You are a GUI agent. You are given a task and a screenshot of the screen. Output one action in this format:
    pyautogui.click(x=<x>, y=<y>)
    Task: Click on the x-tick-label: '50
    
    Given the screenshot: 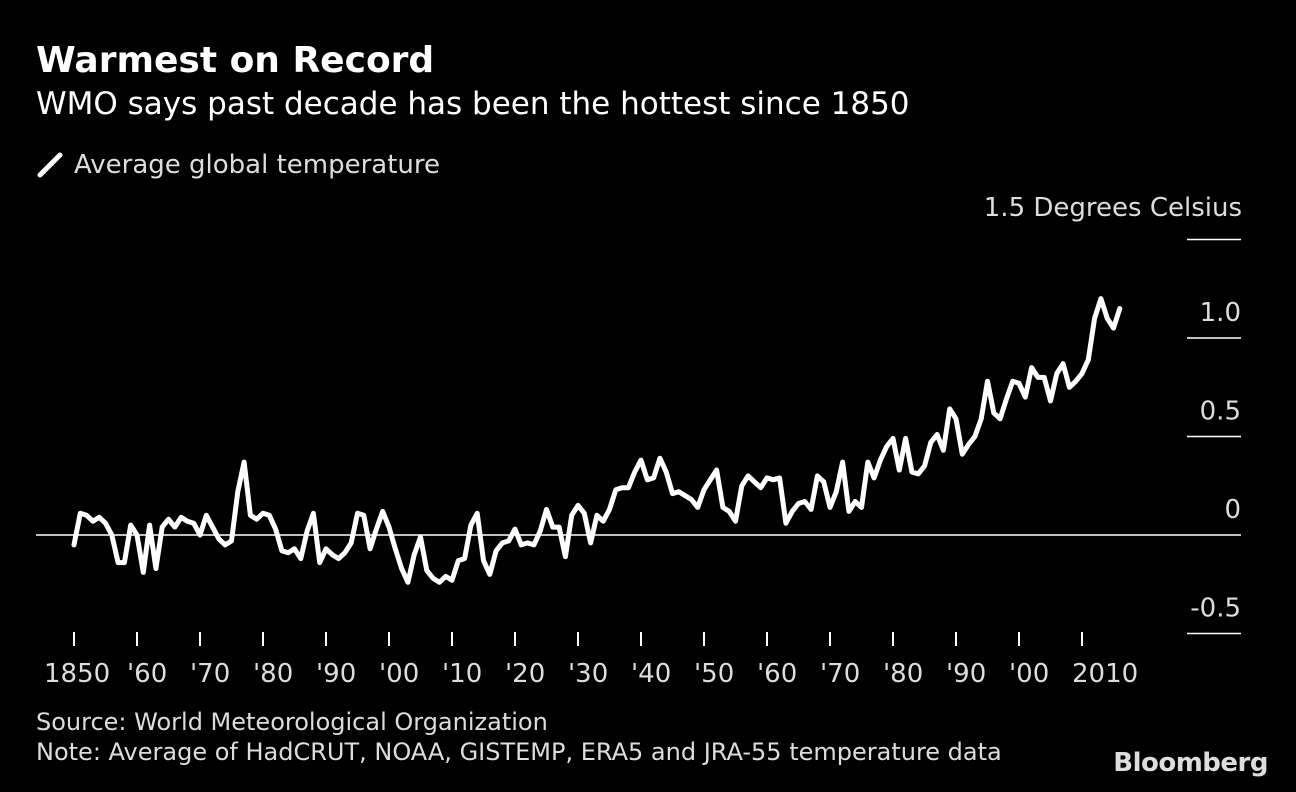 What is the action you would take?
    pyautogui.click(x=714, y=674)
    